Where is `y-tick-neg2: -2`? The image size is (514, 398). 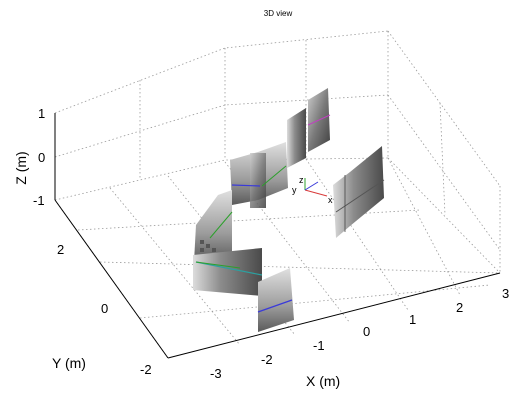 y-tick-neg2: -2 is located at coordinates (146, 369).